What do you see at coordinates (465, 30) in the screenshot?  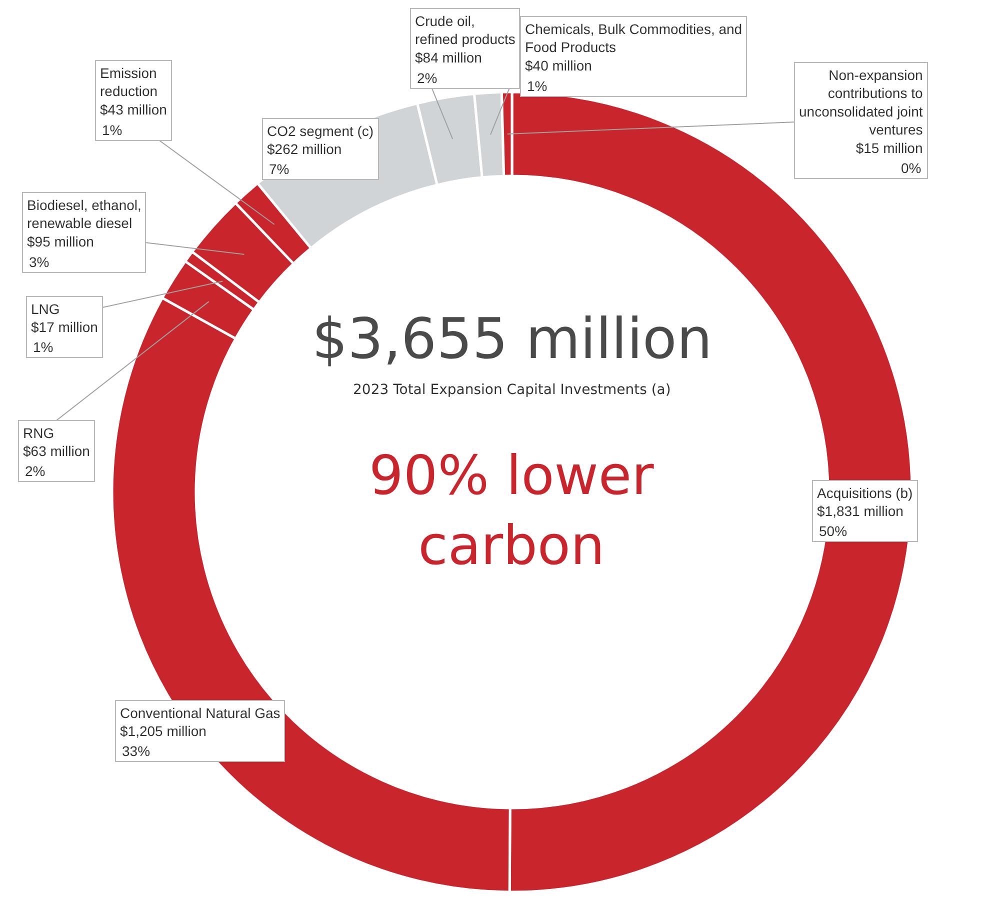 I see `slice-label: Crude oil, refined products` at bounding box center [465, 30].